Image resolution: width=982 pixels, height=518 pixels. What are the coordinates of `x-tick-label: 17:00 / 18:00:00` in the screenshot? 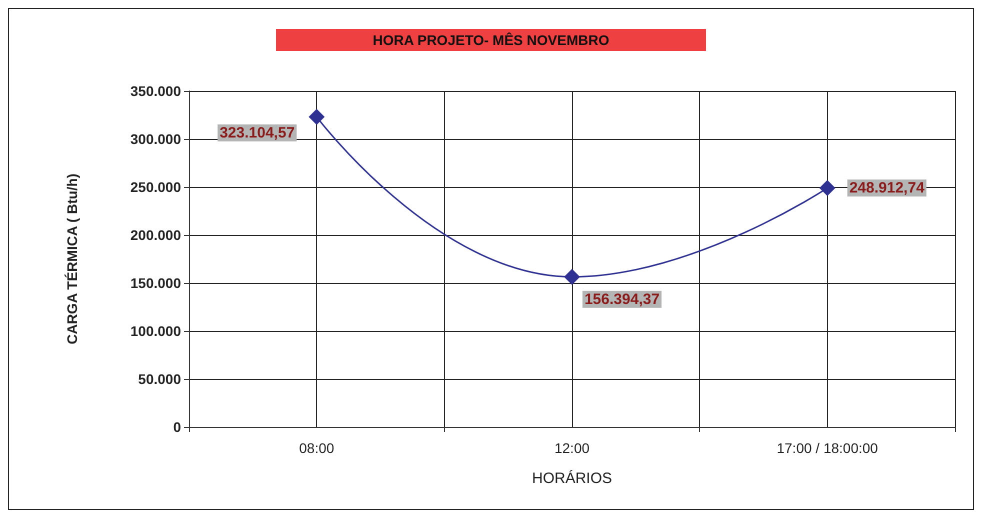 It's located at (827, 448).